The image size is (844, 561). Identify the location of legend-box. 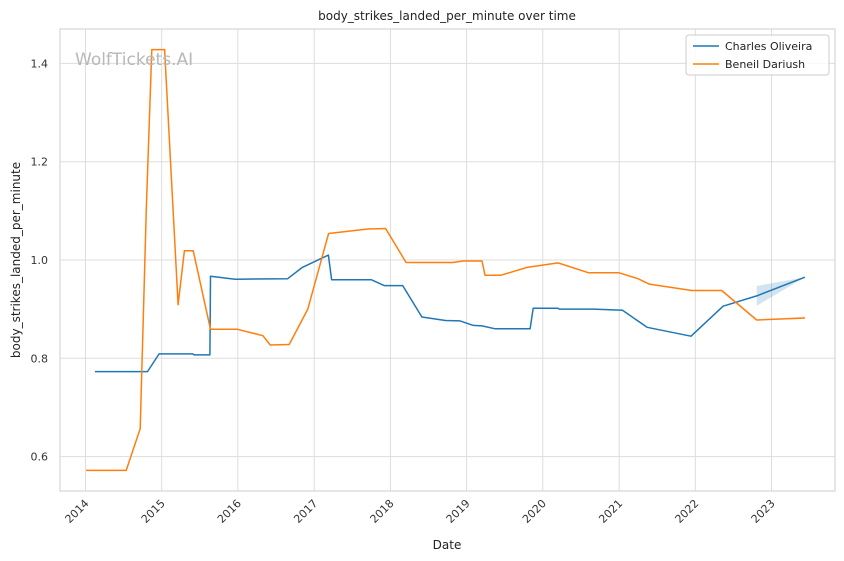
(757, 55).